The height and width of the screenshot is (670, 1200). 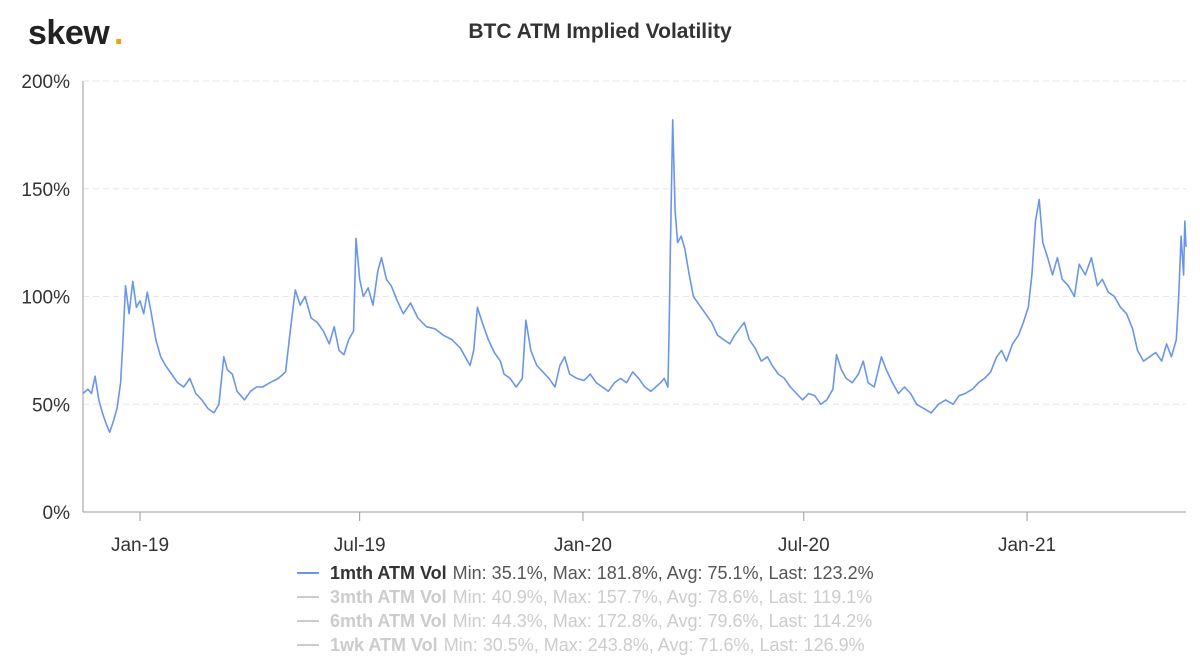 What do you see at coordinates (583, 545) in the screenshot?
I see `x-tick-label: Jan-20` at bounding box center [583, 545].